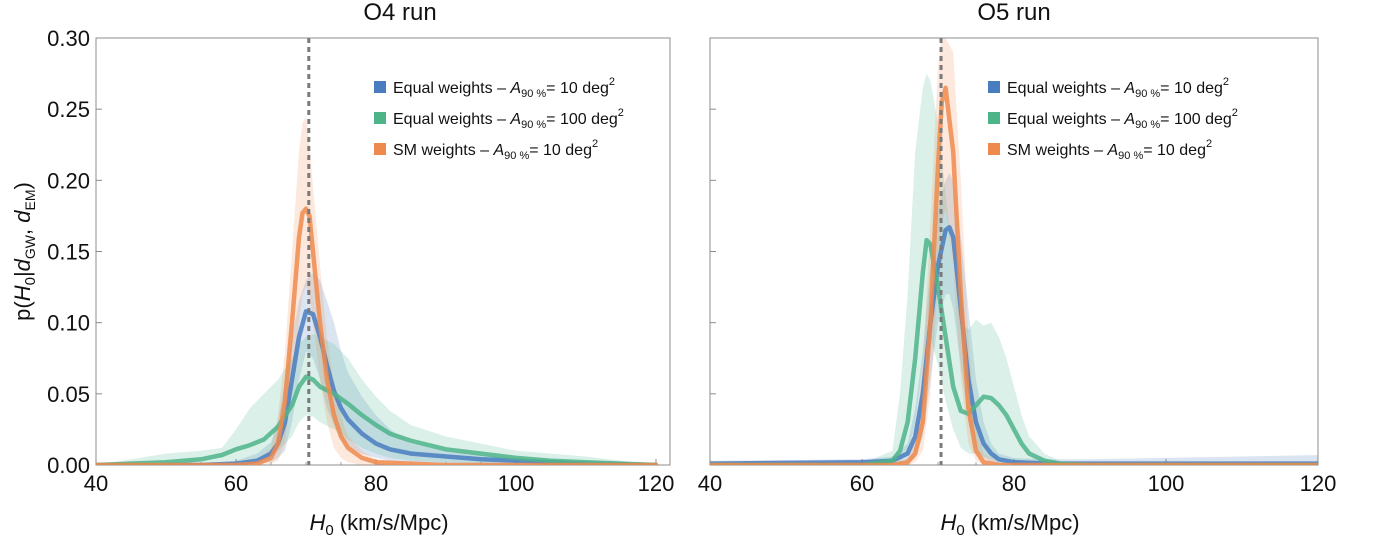 The image size is (1380, 539). I want to click on ylabel-d2: d, so click(22, 216).